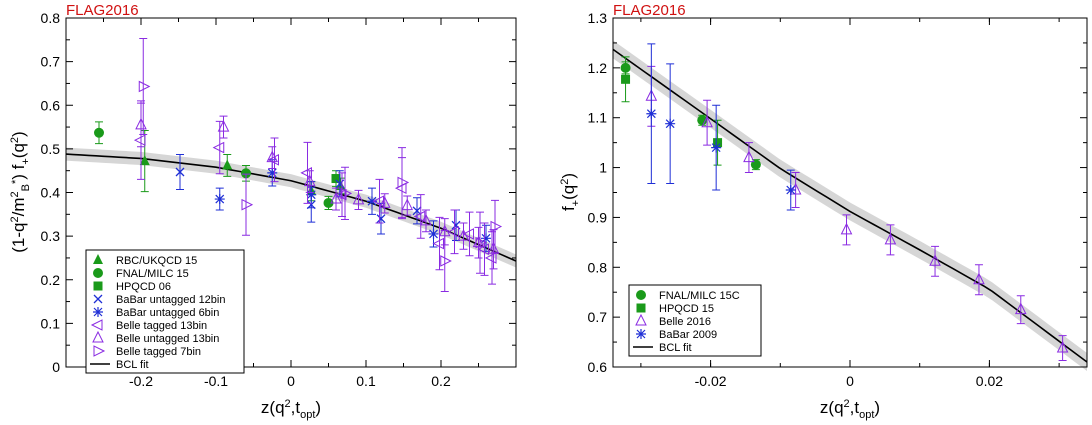  What do you see at coordinates (102, 10) in the screenshot?
I see `left-watermark: FLAG2016` at bounding box center [102, 10].